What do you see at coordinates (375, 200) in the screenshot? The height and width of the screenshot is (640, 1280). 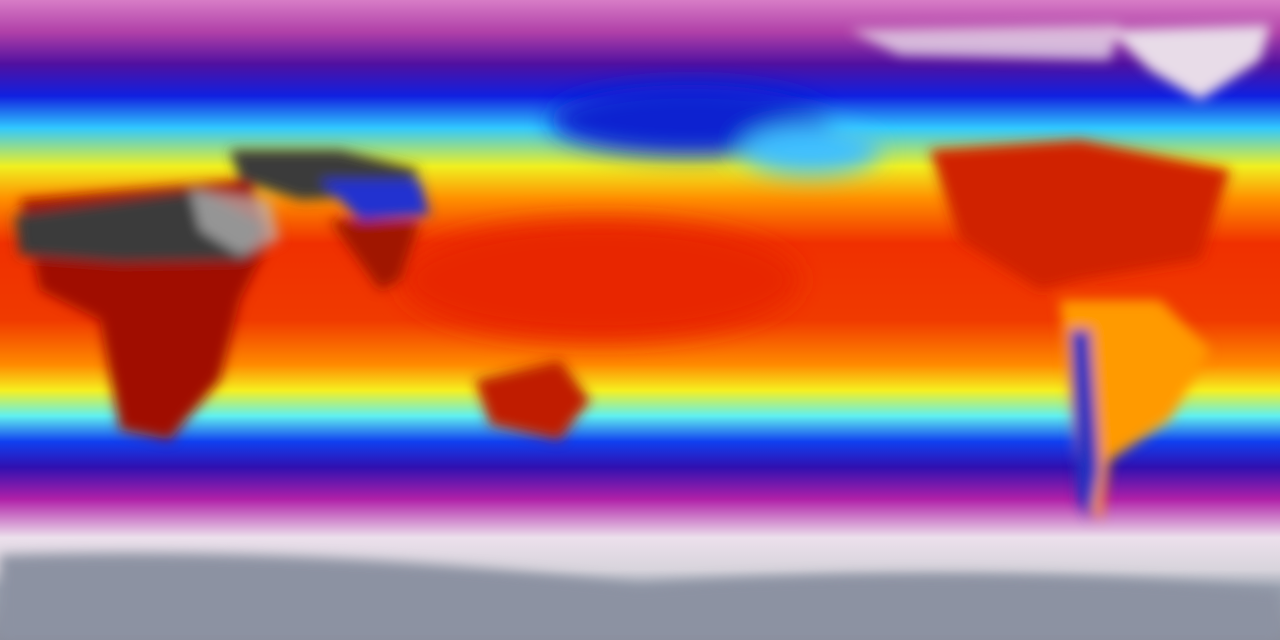 I see `tibetan-plateau` at bounding box center [375, 200].